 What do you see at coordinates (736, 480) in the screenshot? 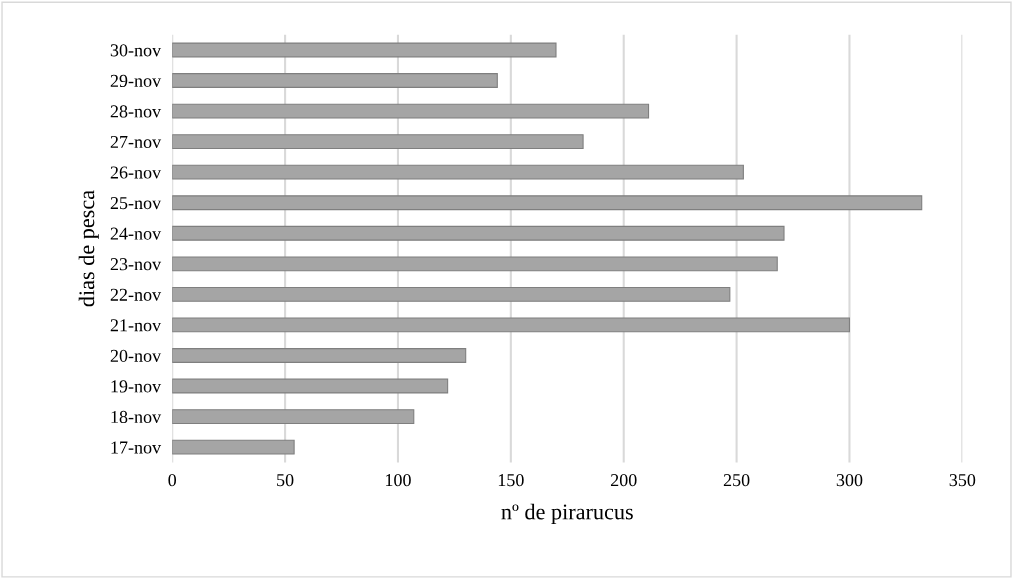
I see `x-tick-label: 250` at bounding box center [736, 480].